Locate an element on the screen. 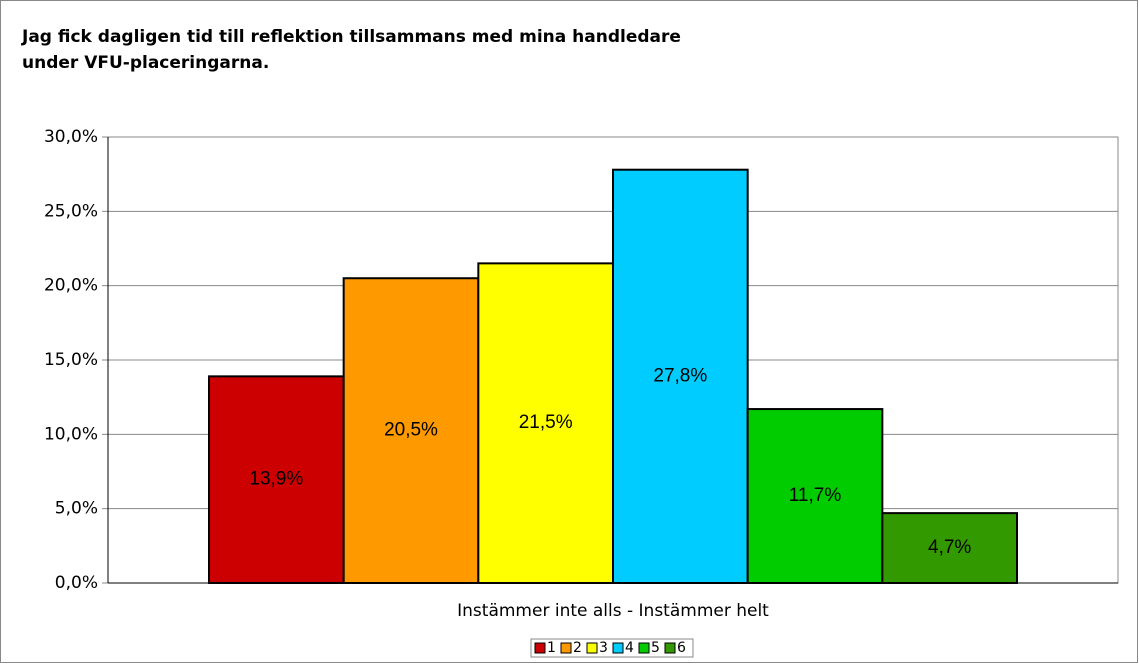 This screenshot has height=664, width=1139. value-label: 13,9% is located at coordinates (276, 479).